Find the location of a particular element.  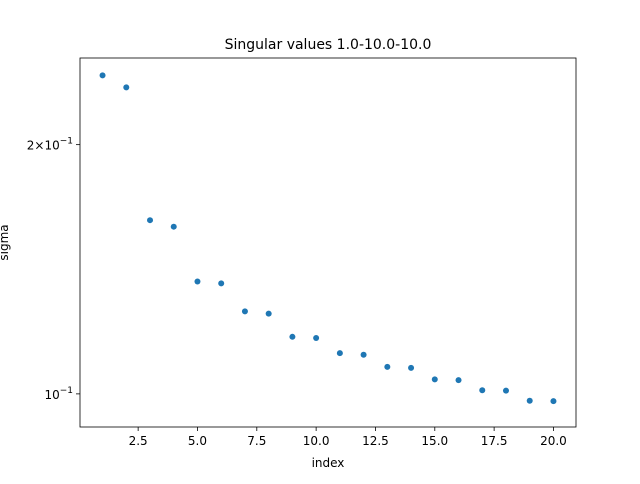

x-tick-label: 7.5 is located at coordinates (256, 441).